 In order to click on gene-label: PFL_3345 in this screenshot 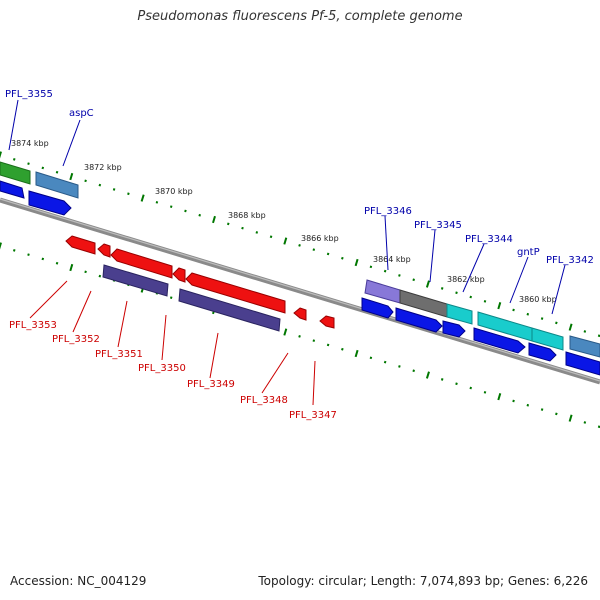, I will do `click(438, 225)`.